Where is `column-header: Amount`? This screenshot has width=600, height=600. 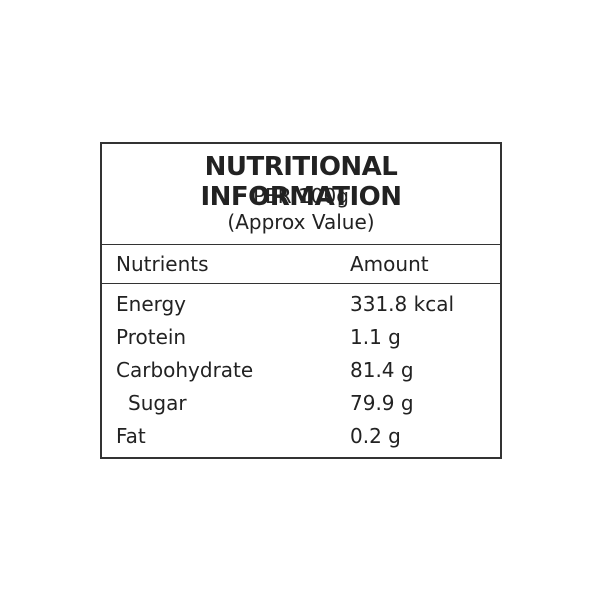
column-header: Amount is located at coordinates (389, 264).